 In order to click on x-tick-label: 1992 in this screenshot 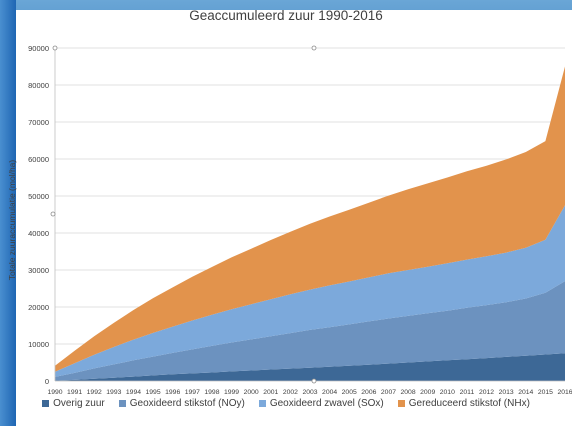, I will do `click(94, 392)`.